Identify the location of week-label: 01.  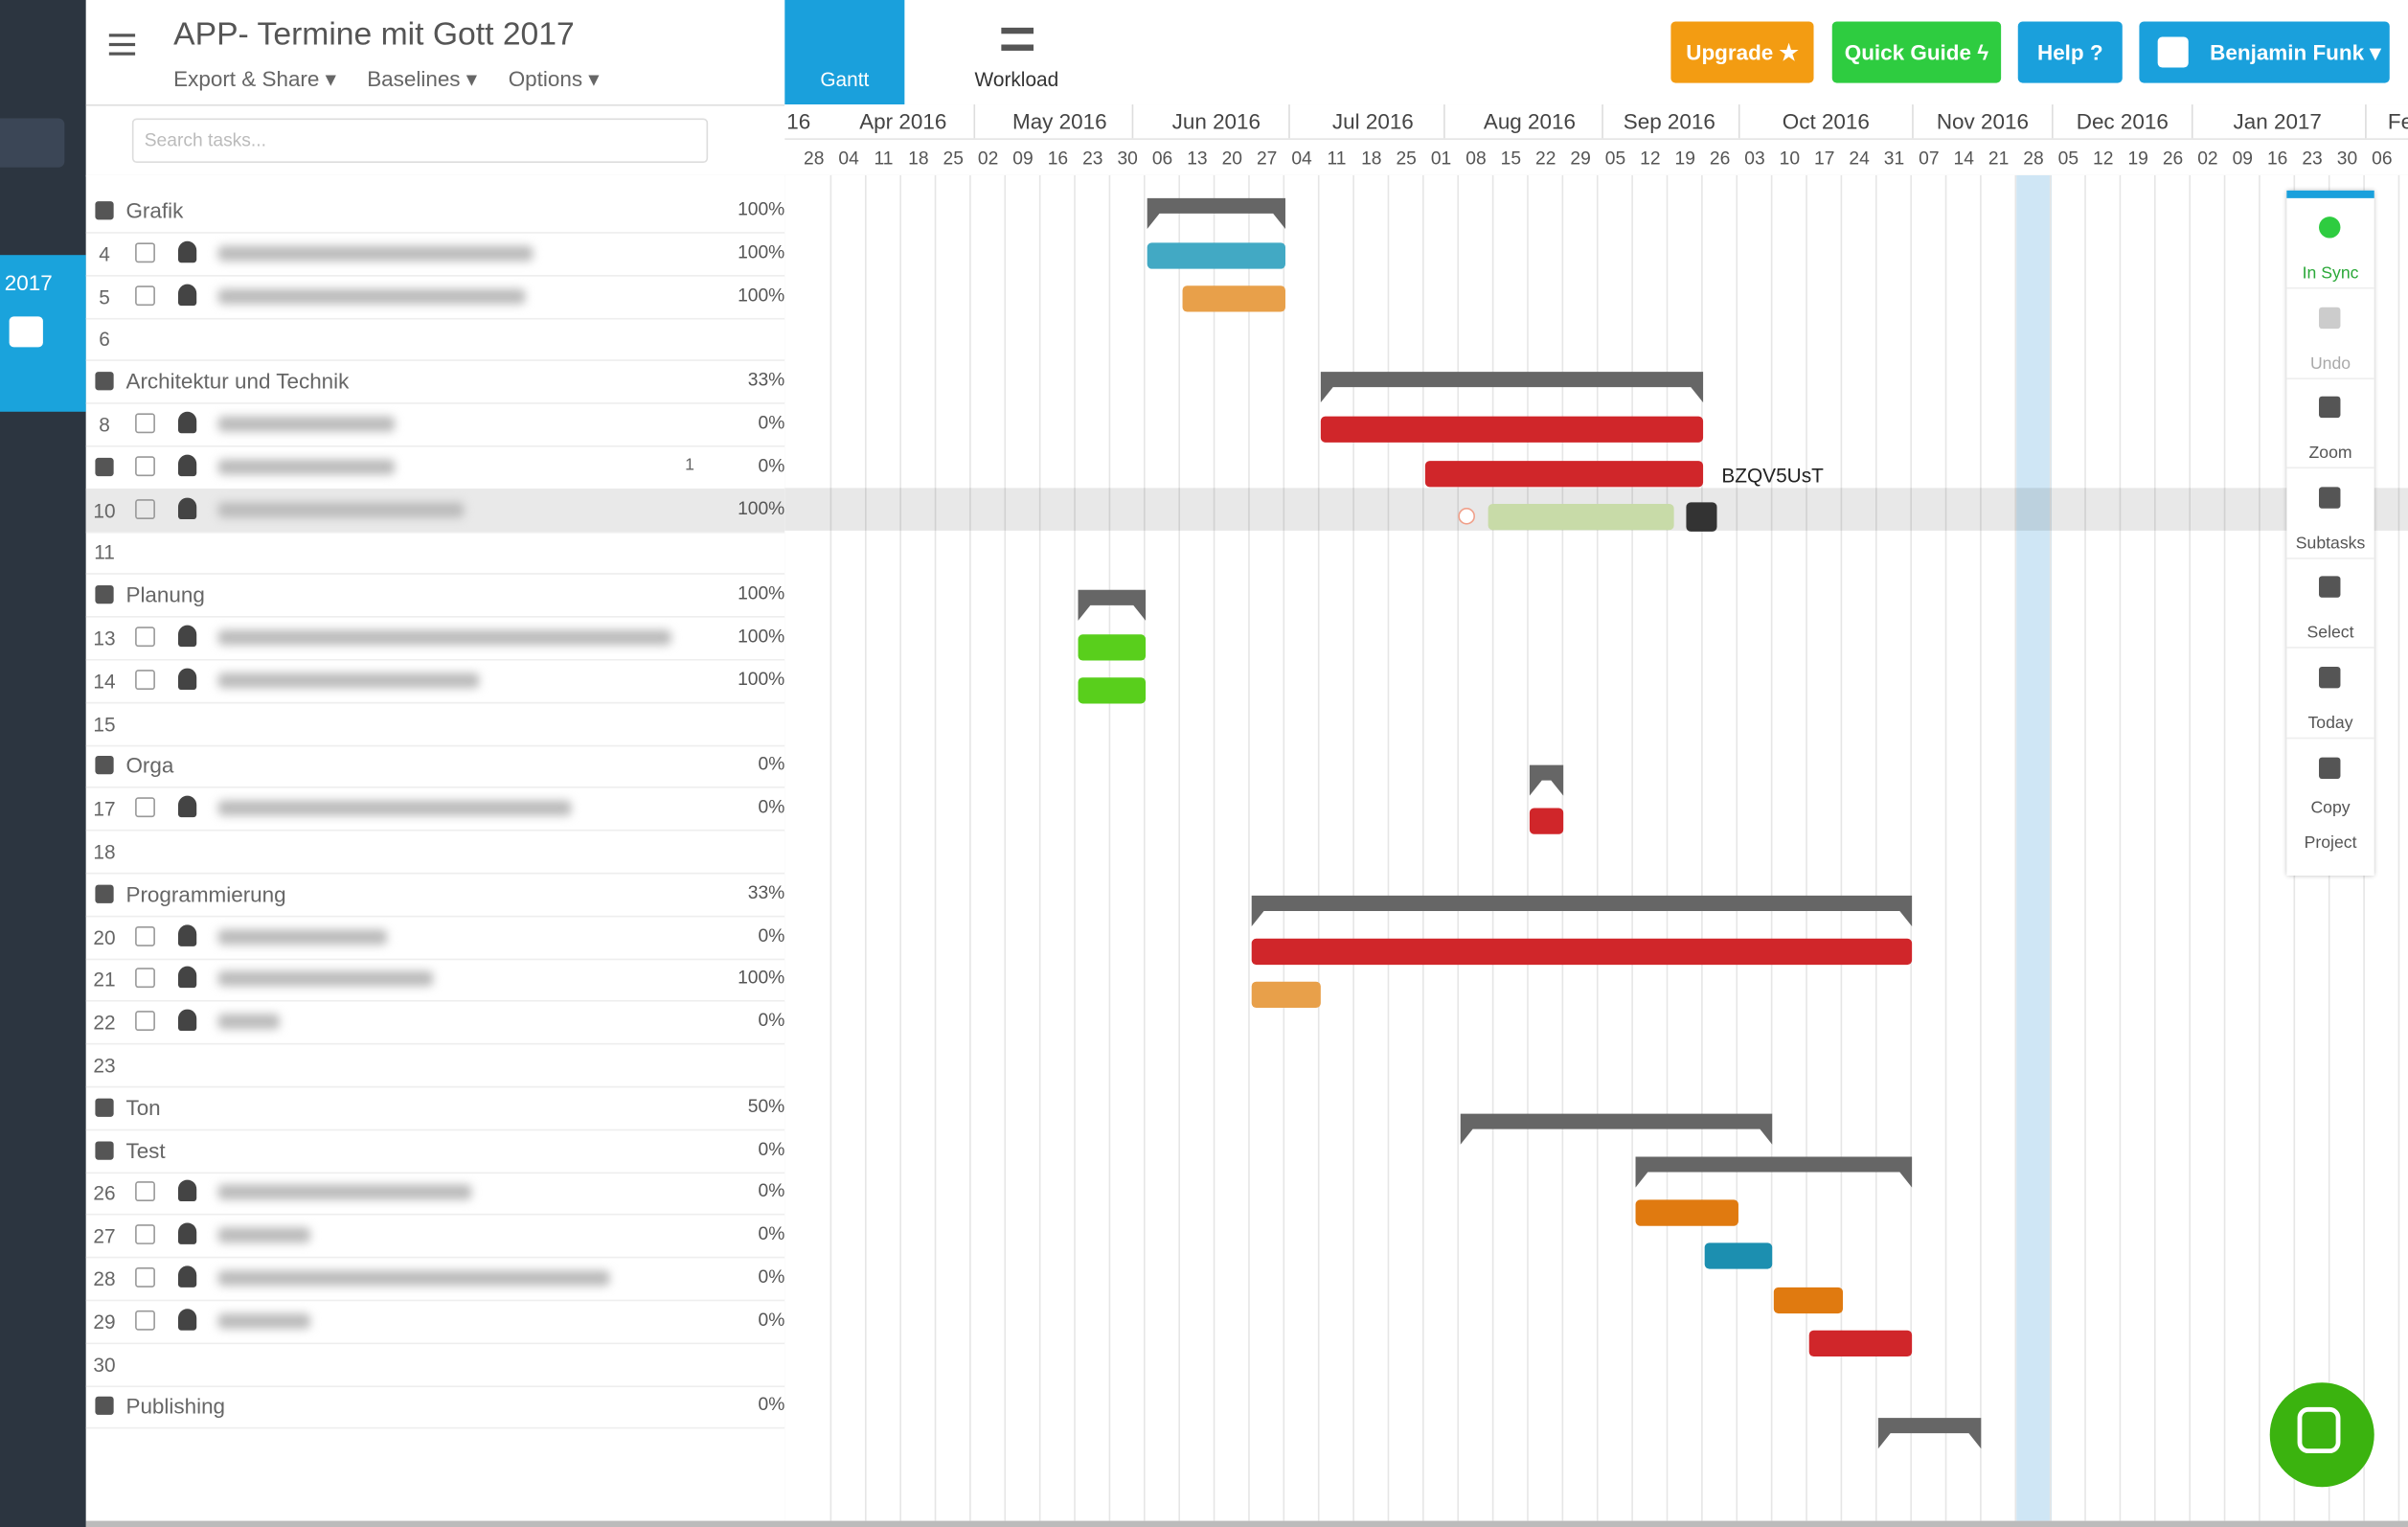
(1441, 158).